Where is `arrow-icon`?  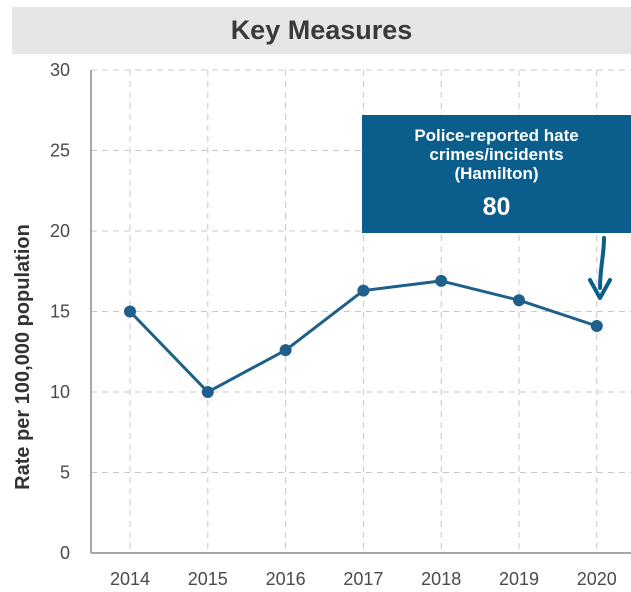
arrow-icon is located at coordinates (600, 268).